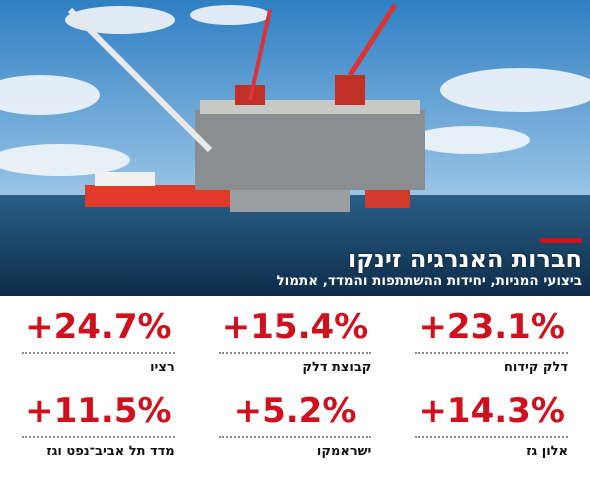 This screenshot has width=590, height=495. What do you see at coordinates (561, 240) in the screenshot?
I see `accent-bar` at bounding box center [561, 240].